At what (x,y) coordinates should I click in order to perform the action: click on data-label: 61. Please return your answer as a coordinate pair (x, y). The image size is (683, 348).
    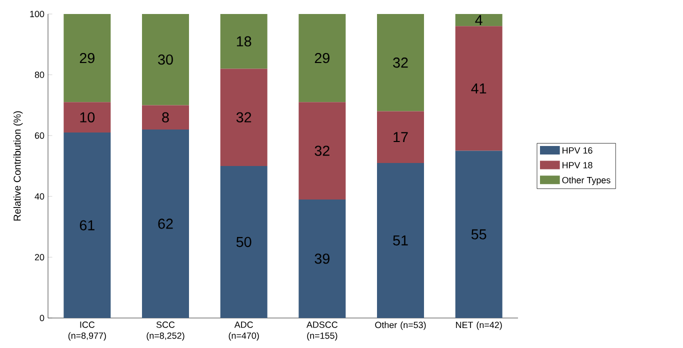
    Looking at the image, I should click on (87, 225).